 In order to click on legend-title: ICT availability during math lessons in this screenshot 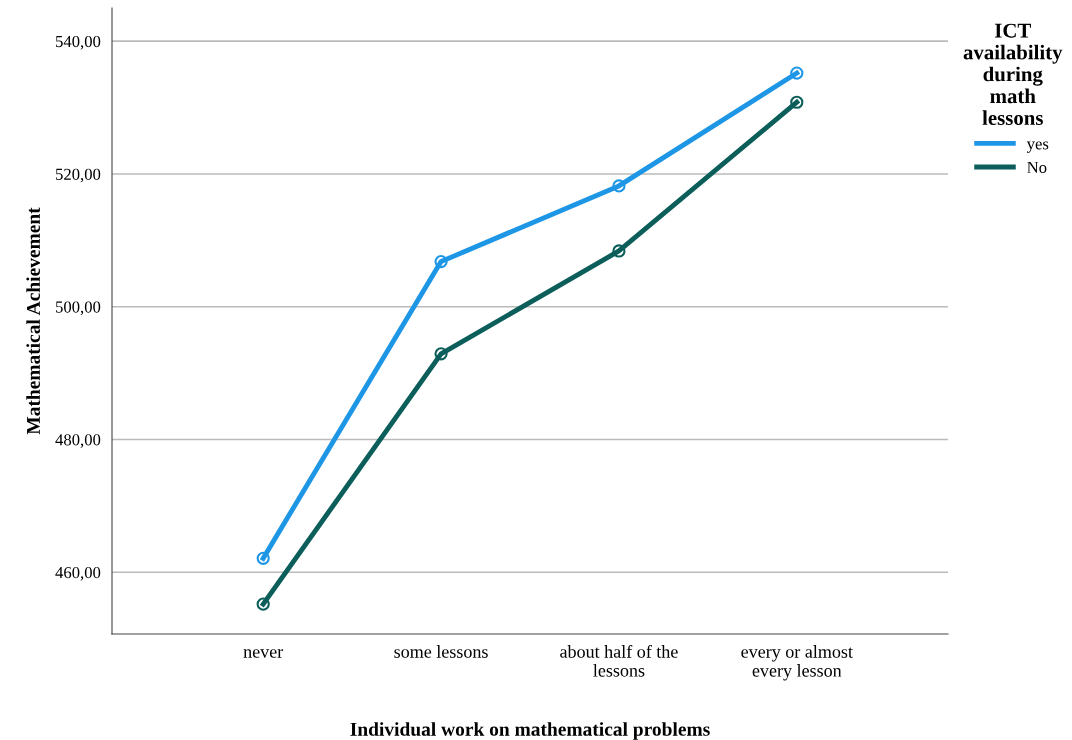, I will do `click(1013, 74)`.